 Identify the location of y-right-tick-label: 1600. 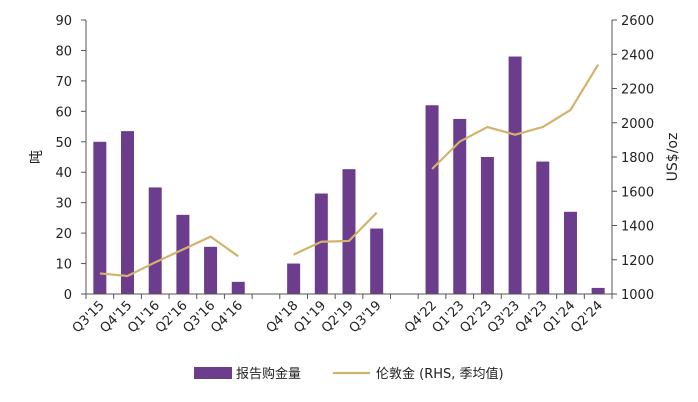
(637, 192).